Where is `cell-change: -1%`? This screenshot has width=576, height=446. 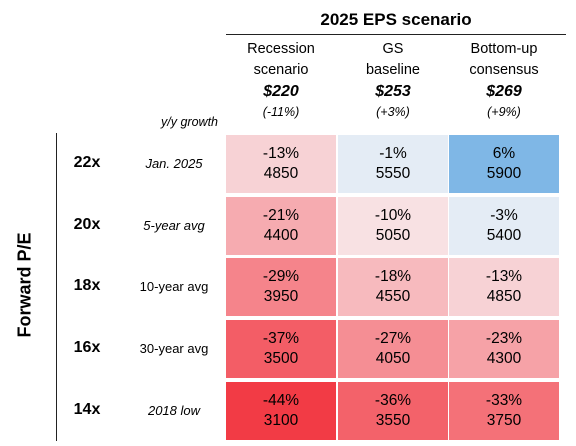 cell-change: -1% is located at coordinates (393, 153).